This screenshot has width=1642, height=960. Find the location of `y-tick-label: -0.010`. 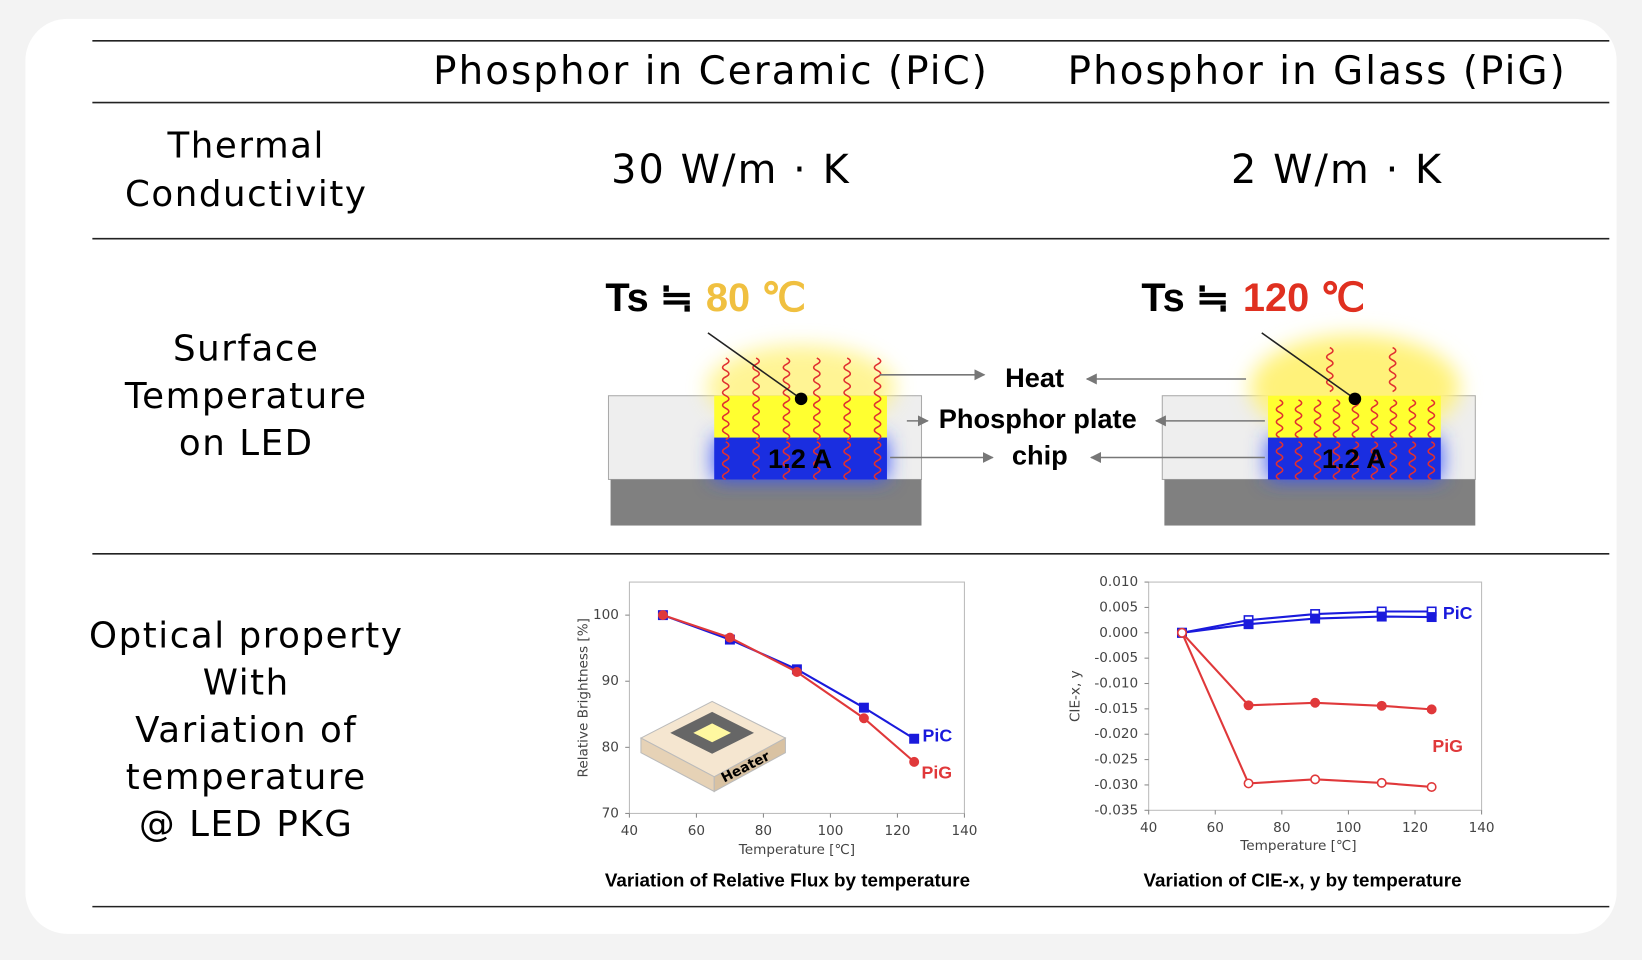

y-tick-label: -0.010 is located at coordinates (1116, 684).